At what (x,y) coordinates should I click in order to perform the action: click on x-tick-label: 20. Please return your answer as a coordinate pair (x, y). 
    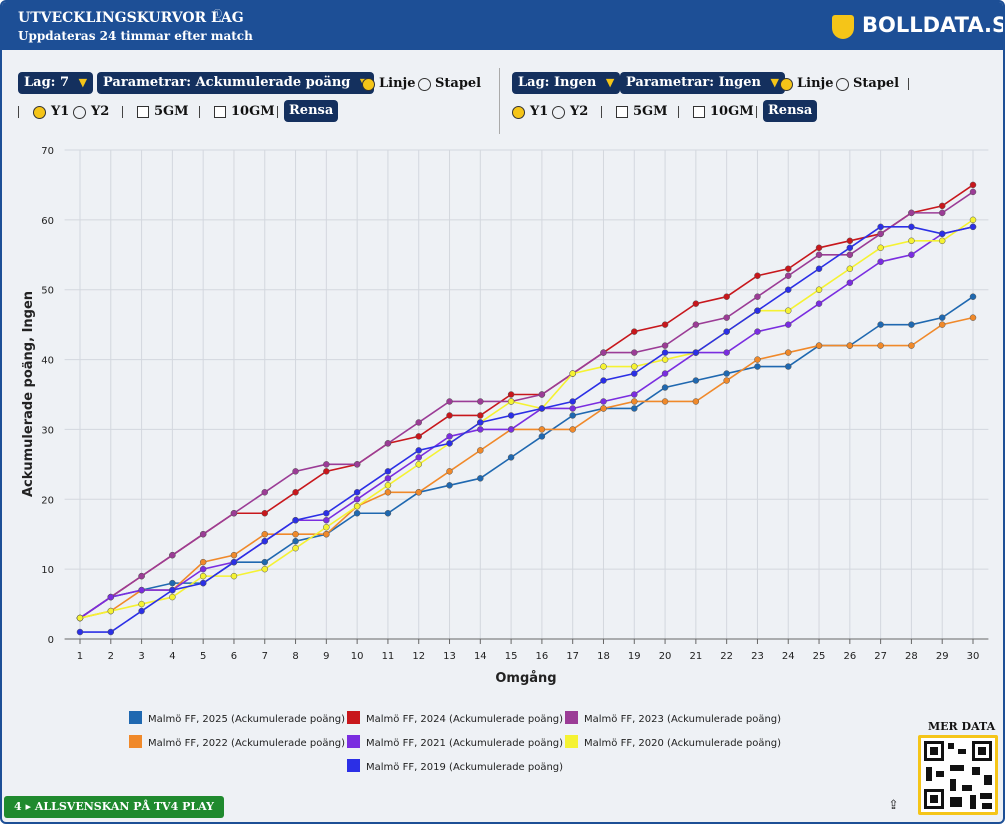
    Looking at the image, I should click on (665, 656).